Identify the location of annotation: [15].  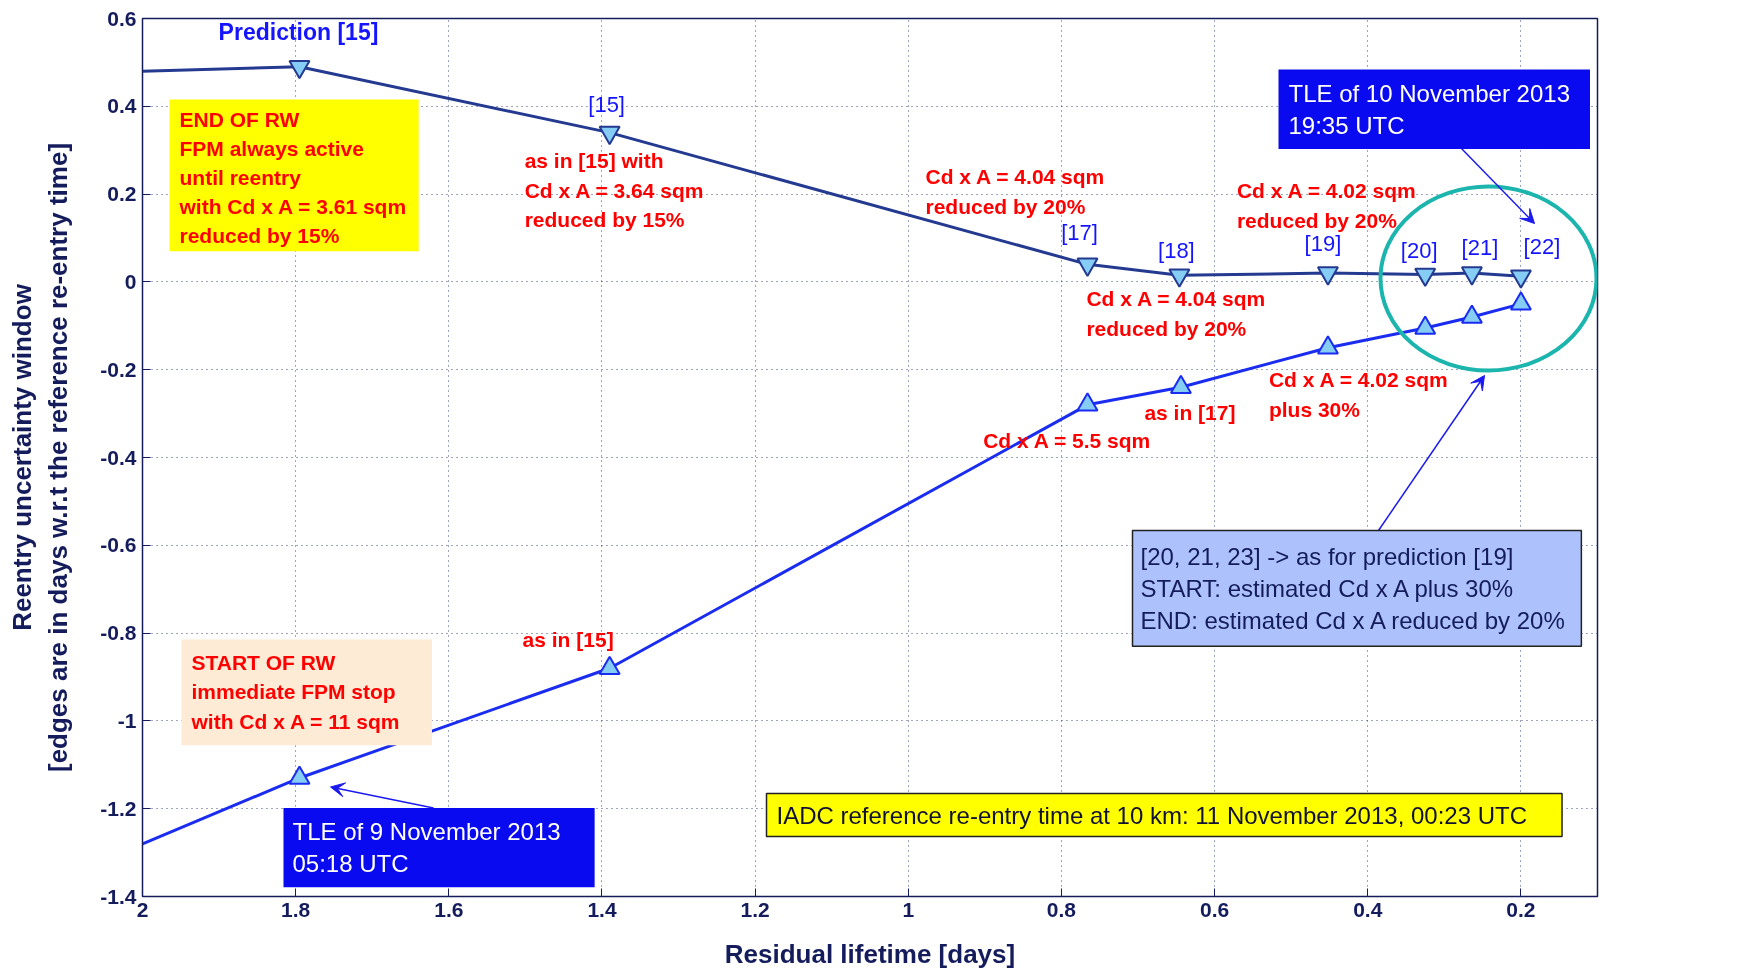
(606, 105).